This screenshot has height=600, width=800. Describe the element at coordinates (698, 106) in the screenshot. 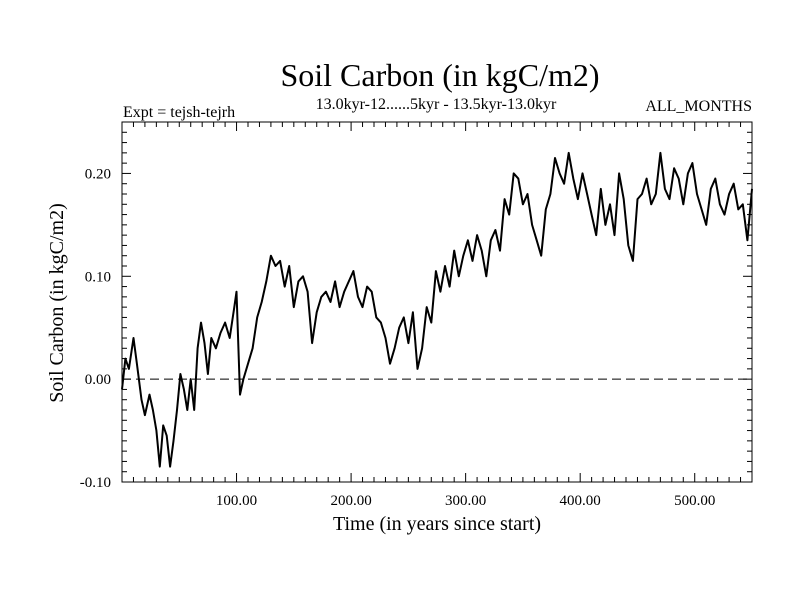

I see `months-label: ALL_MONTHS` at that location.